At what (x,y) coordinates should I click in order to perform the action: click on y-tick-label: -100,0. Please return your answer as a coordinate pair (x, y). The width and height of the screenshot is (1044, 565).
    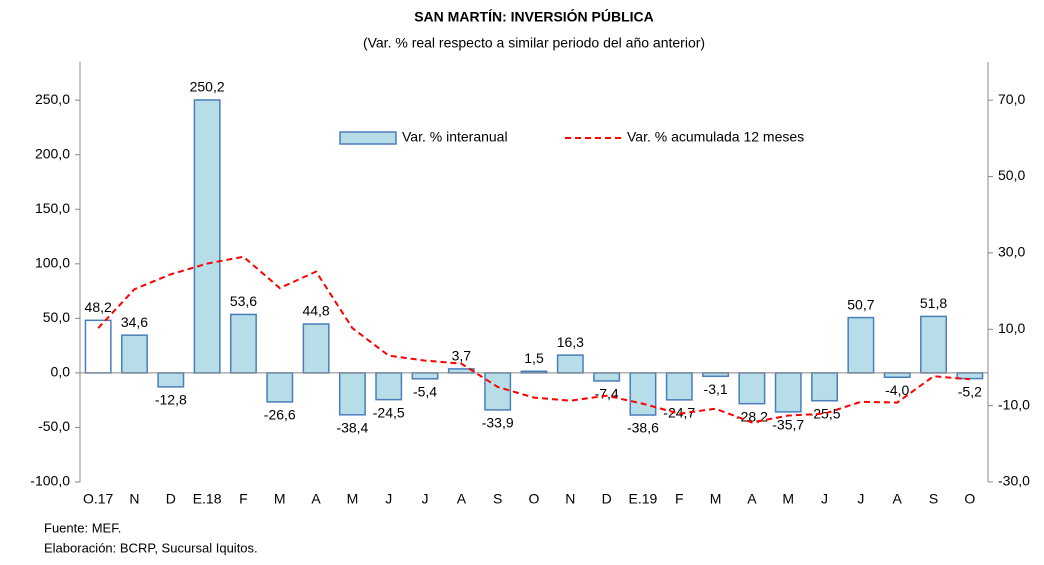
    Looking at the image, I should click on (50, 481).